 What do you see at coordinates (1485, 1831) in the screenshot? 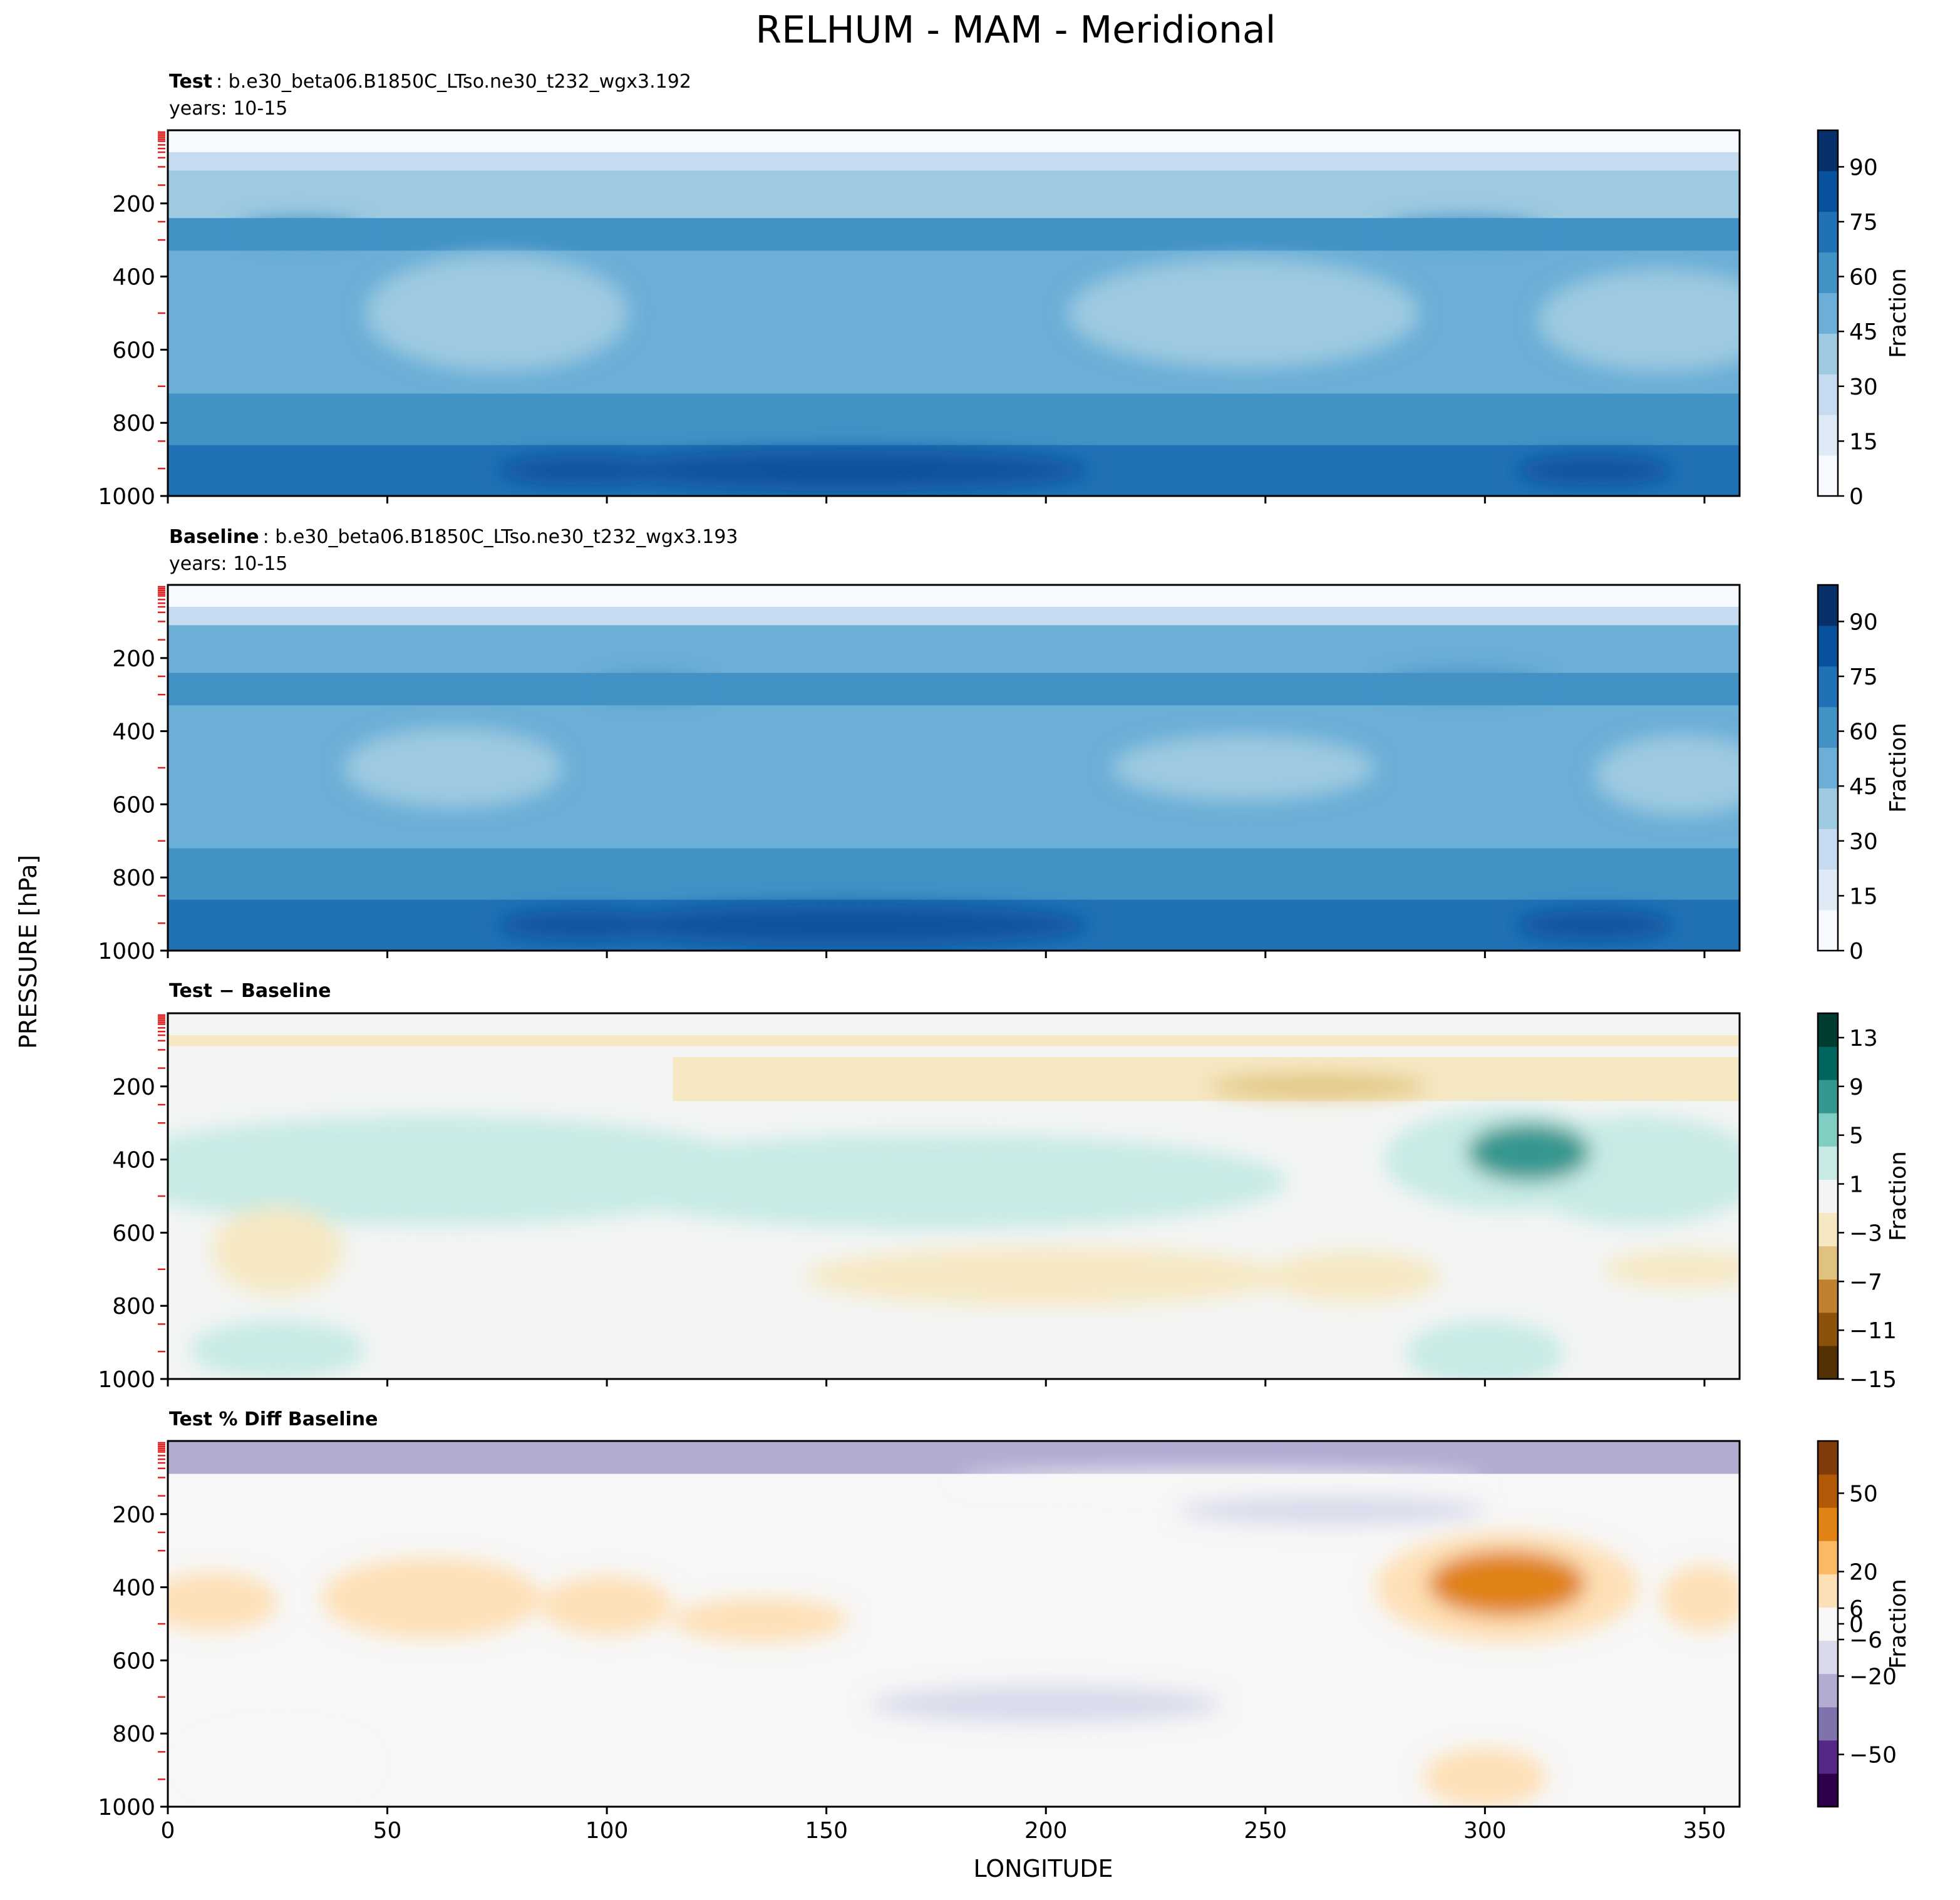
I see `x-tick-label: 300` at bounding box center [1485, 1831].